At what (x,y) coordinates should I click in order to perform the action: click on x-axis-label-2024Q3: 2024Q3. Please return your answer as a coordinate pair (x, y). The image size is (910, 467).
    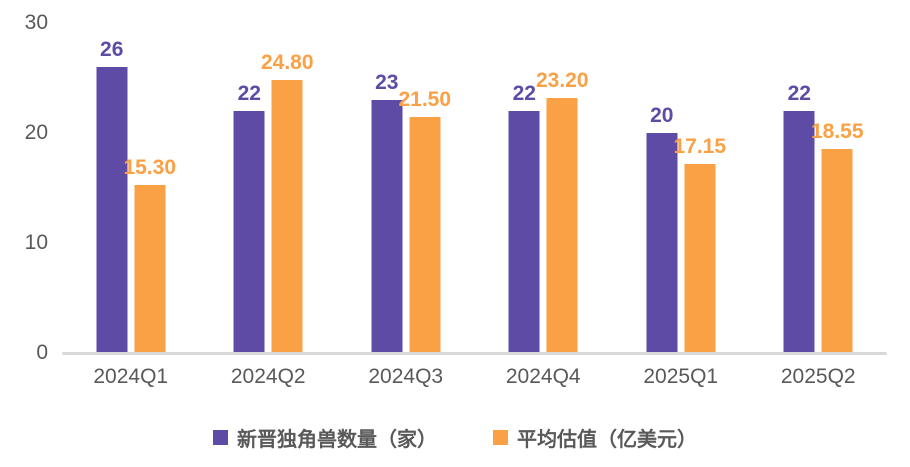
    Looking at the image, I should click on (406, 376).